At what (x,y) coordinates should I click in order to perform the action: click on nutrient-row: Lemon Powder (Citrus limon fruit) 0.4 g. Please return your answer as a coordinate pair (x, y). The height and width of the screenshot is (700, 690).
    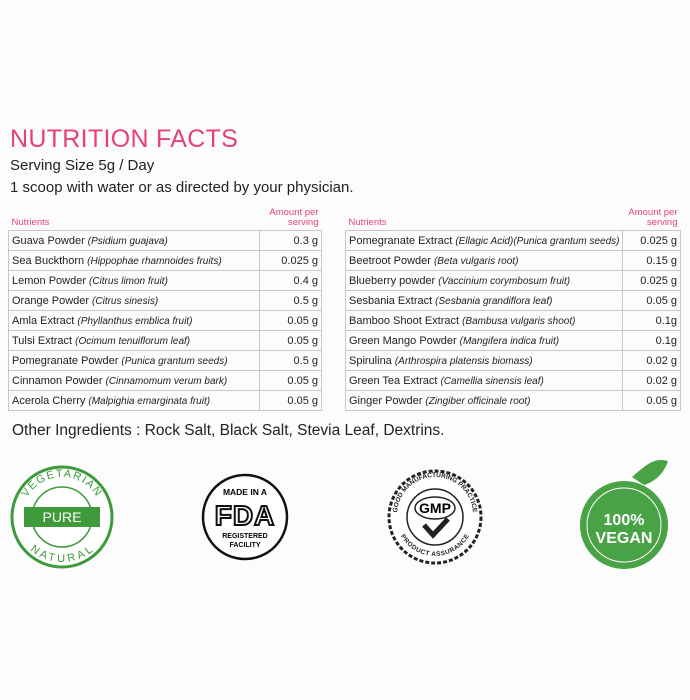
    Looking at the image, I should click on (165, 280).